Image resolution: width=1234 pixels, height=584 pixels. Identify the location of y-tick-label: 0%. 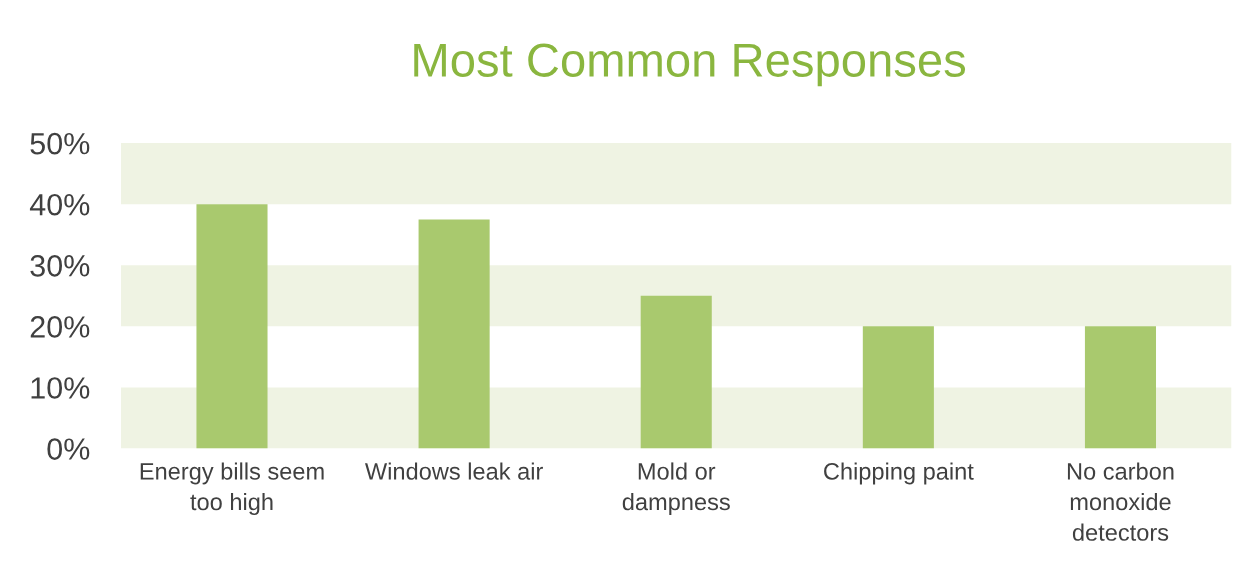
(68, 449).